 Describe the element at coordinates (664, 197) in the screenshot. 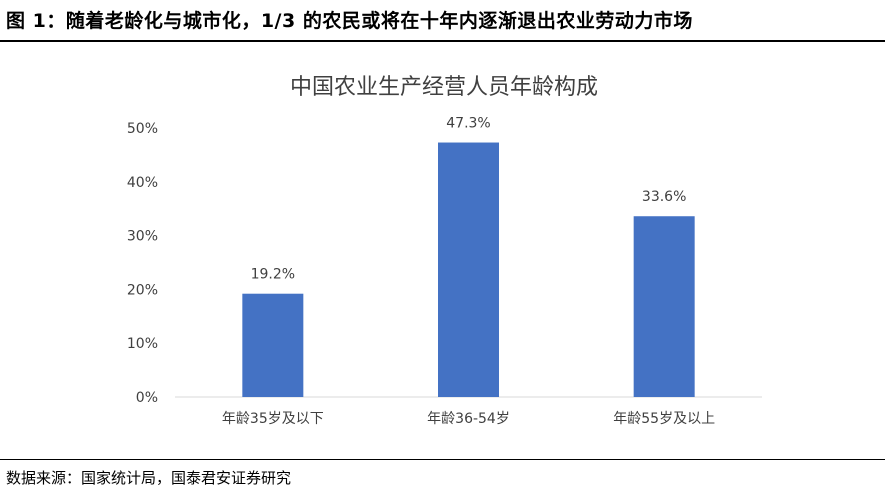

I see `data-label: 33.6%` at that location.